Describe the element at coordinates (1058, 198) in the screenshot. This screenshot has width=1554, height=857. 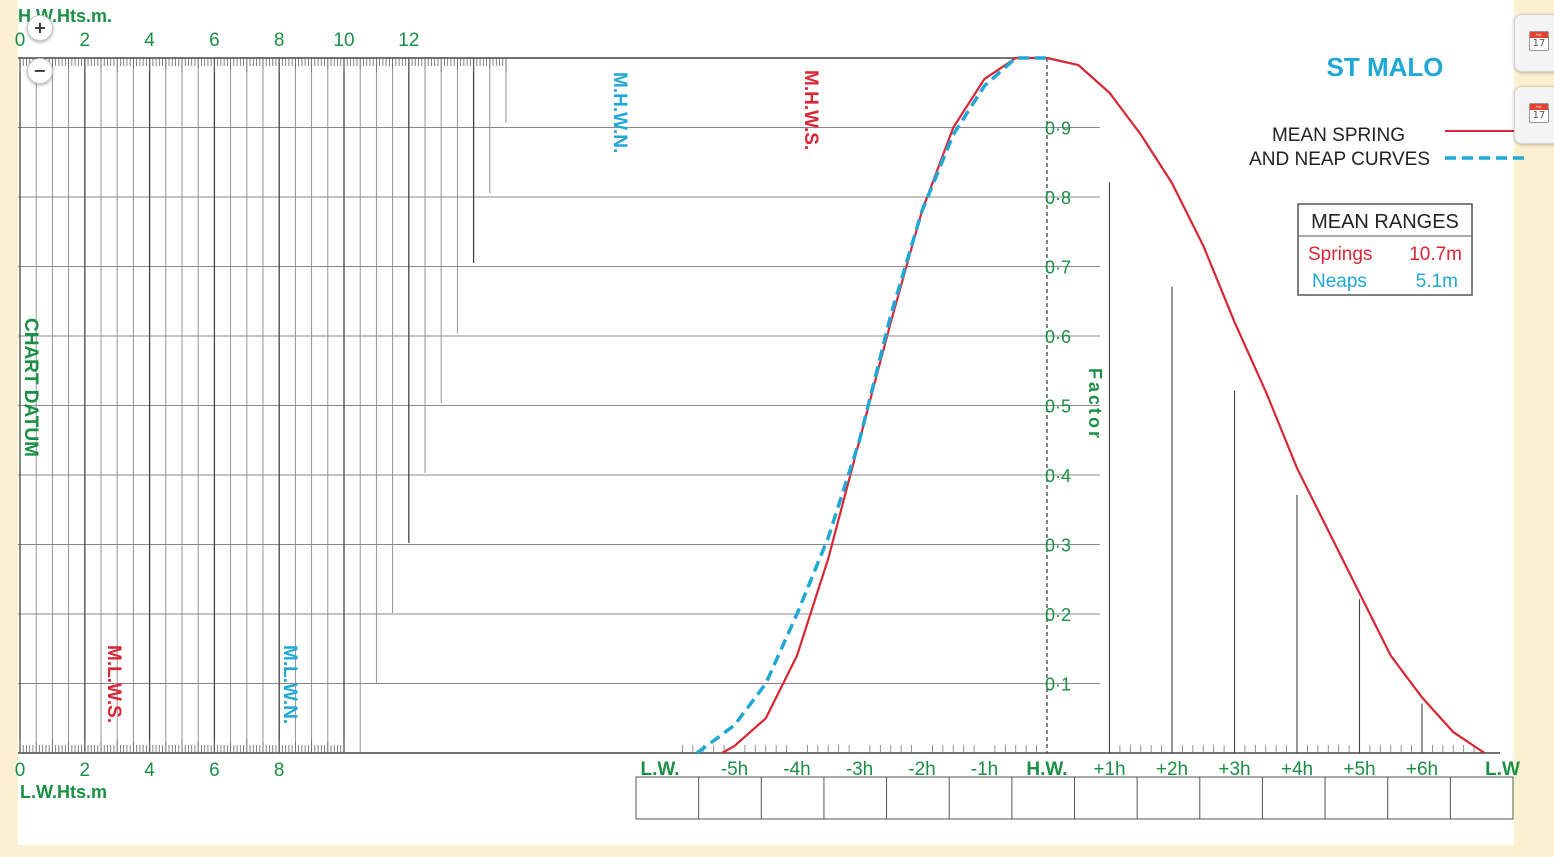
I see `factor-tick-label: 0·8` at that location.